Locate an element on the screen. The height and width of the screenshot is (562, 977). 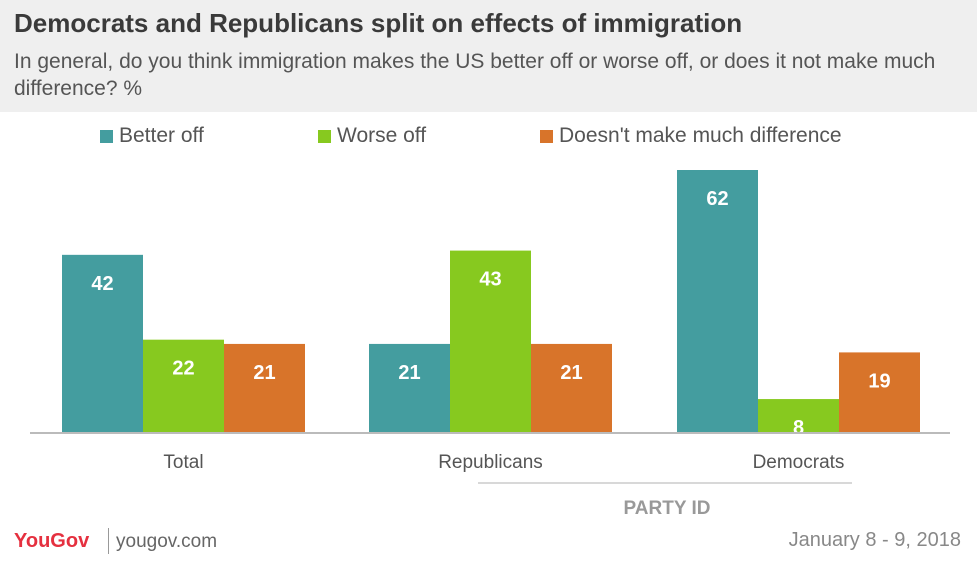
bar-total-doesn-t-make-much-difference is located at coordinates (264, 388).